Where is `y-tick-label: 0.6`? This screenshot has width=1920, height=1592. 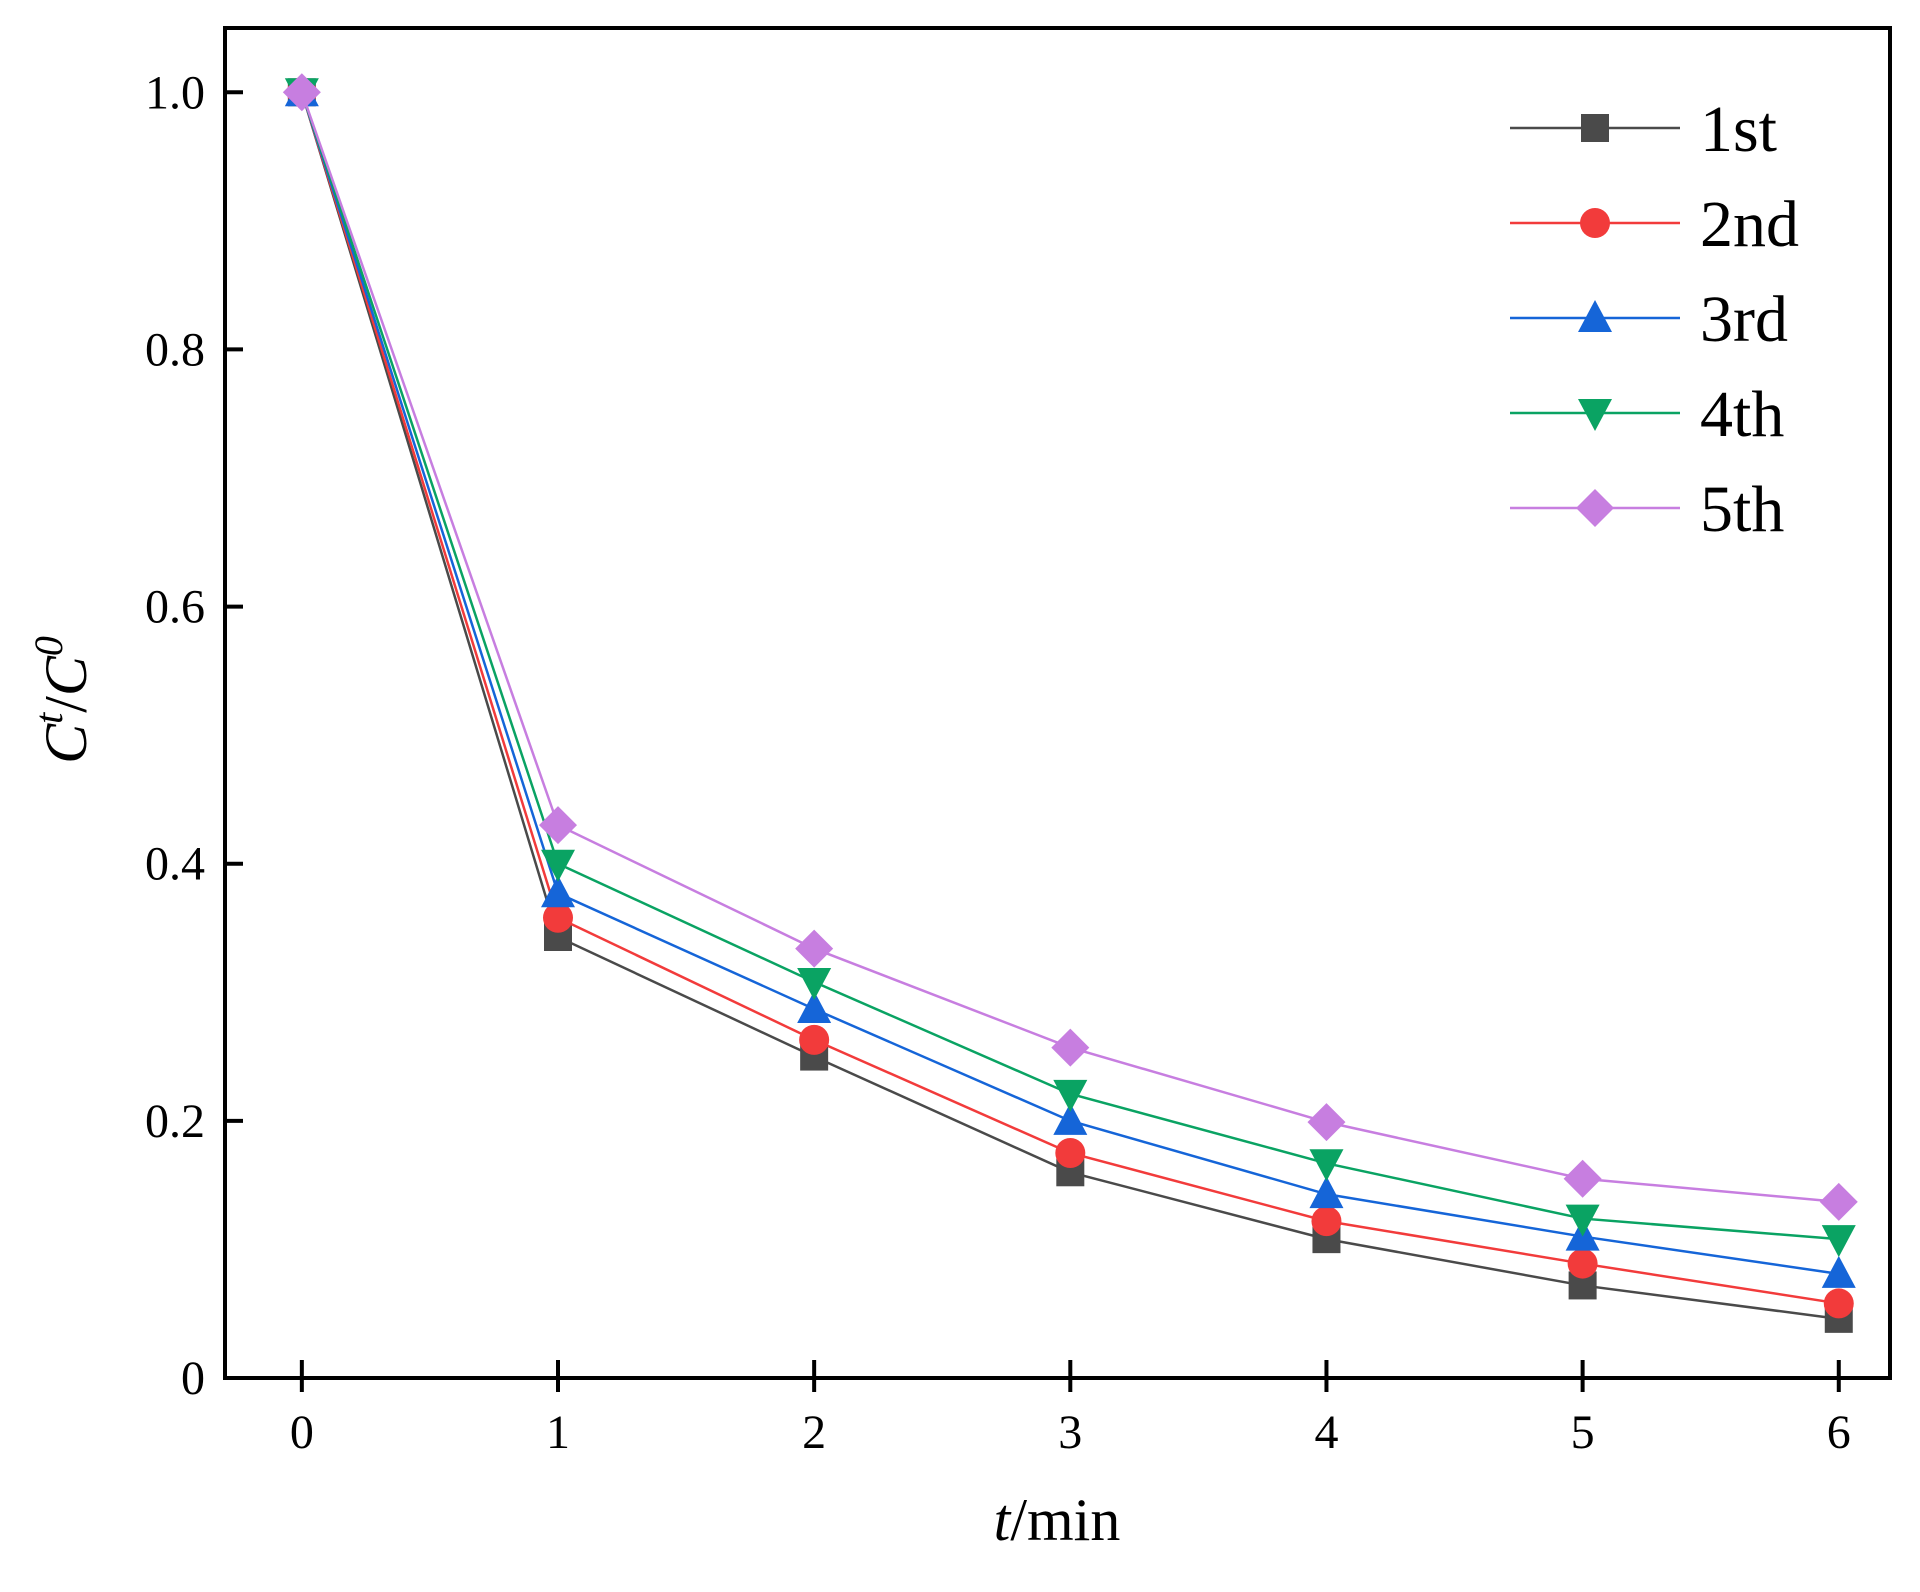
y-tick-label: 0.6 is located at coordinates (175, 607).